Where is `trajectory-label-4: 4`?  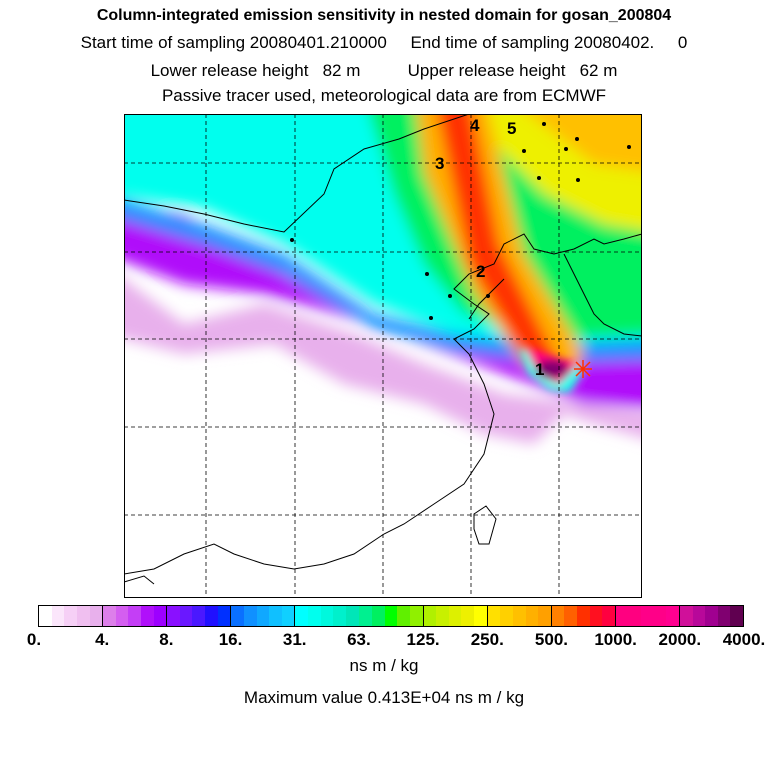 trajectory-label-4: 4 is located at coordinates (475, 125).